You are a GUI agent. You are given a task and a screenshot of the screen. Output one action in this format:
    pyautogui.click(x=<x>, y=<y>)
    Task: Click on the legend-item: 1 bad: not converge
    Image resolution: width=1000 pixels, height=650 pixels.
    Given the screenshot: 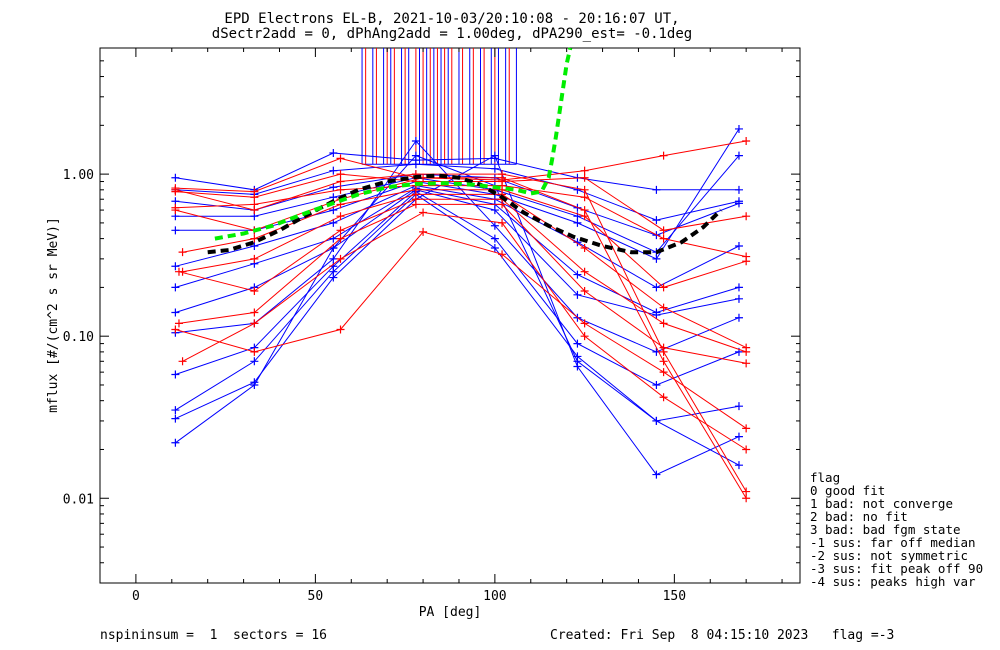 What is the action you would take?
    pyautogui.click(x=881, y=503)
    